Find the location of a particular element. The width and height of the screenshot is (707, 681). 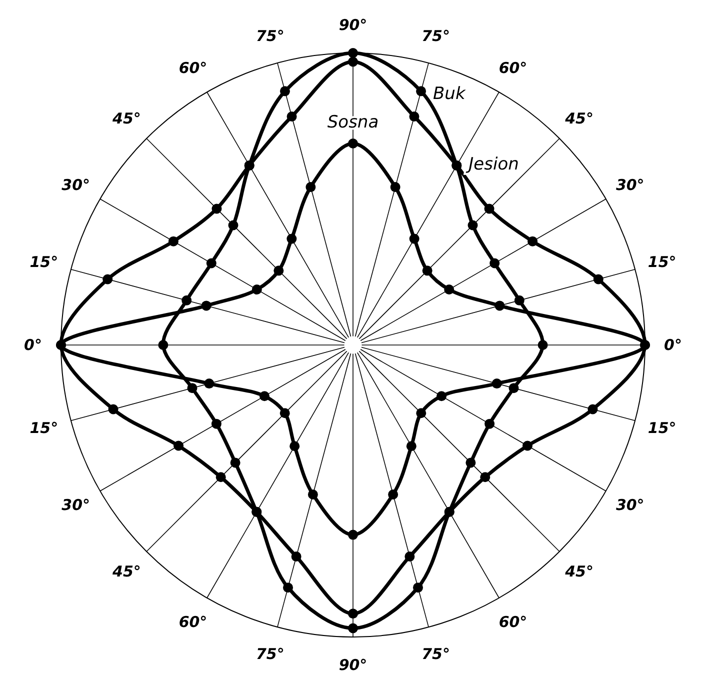

series-label: Buk is located at coordinates (449, 94).